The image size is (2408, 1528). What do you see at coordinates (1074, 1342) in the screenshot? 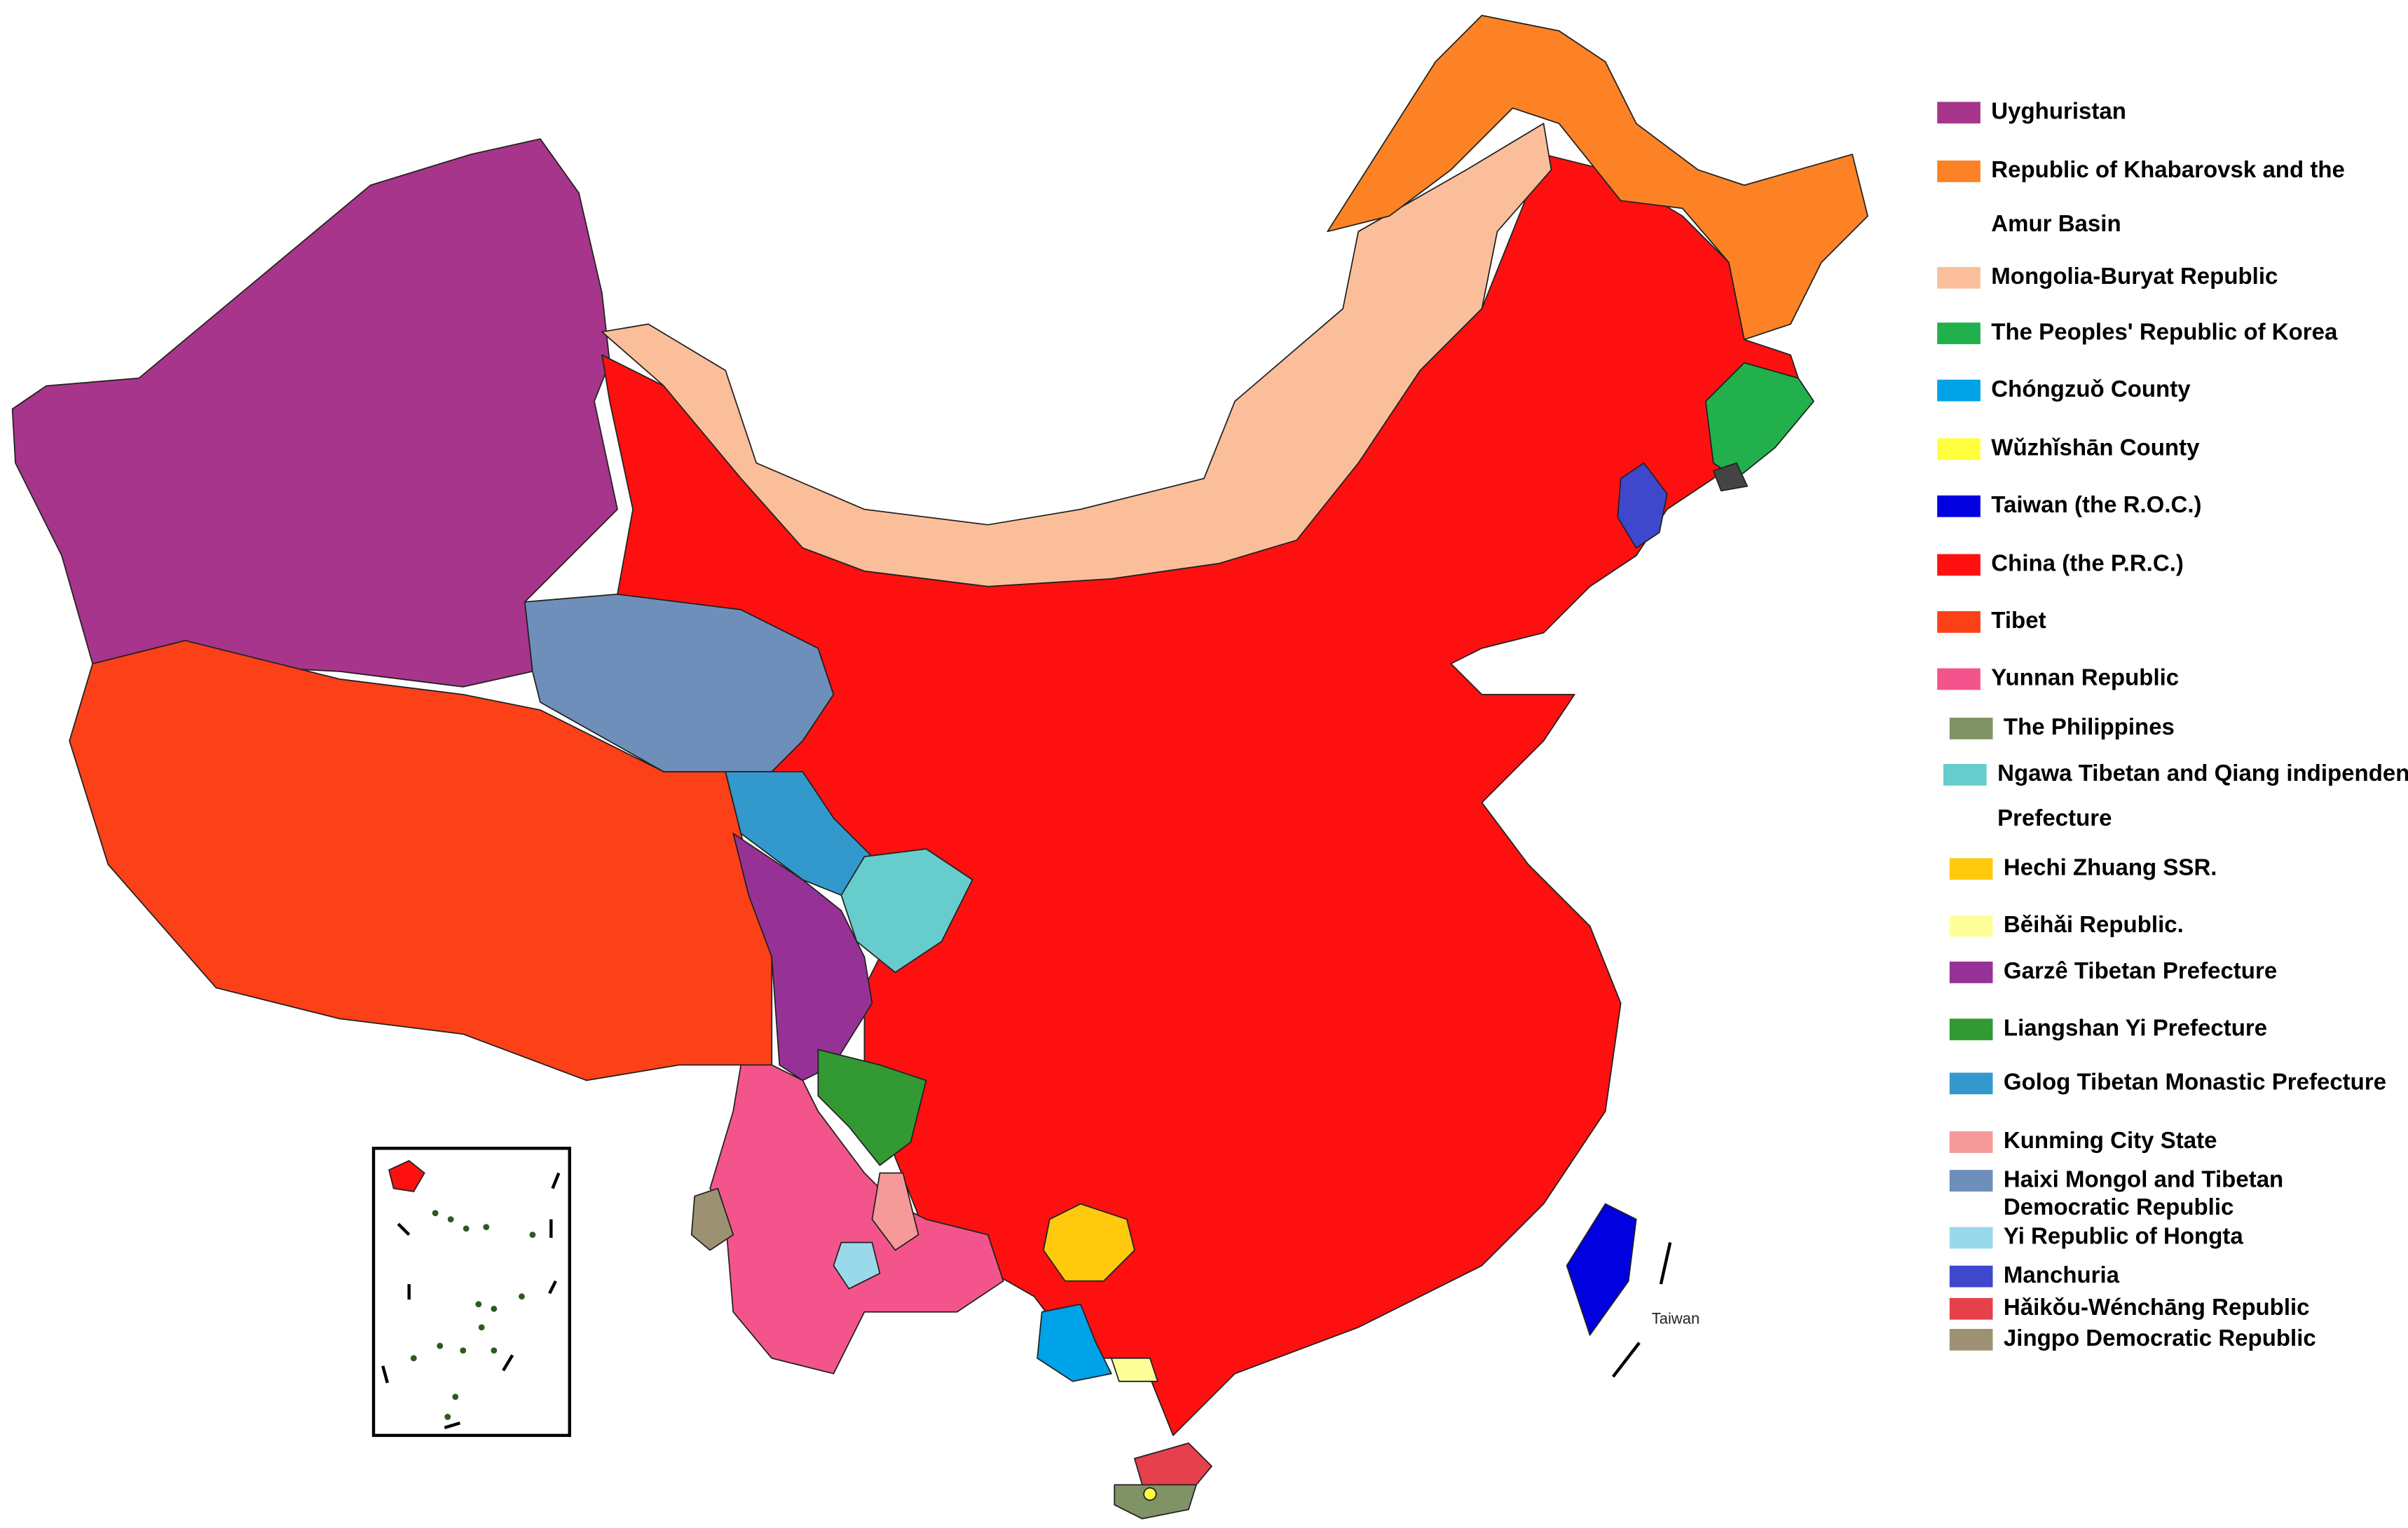
I see `region-chongzuo` at bounding box center [1074, 1342].